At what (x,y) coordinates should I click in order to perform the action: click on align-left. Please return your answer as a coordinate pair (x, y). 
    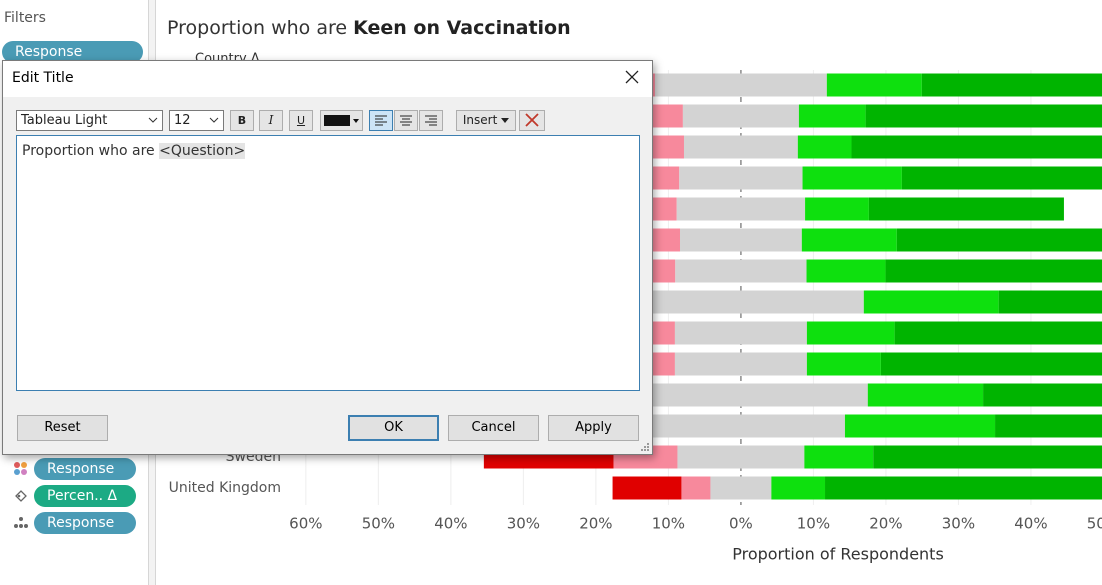
    Looking at the image, I should click on (381, 120).